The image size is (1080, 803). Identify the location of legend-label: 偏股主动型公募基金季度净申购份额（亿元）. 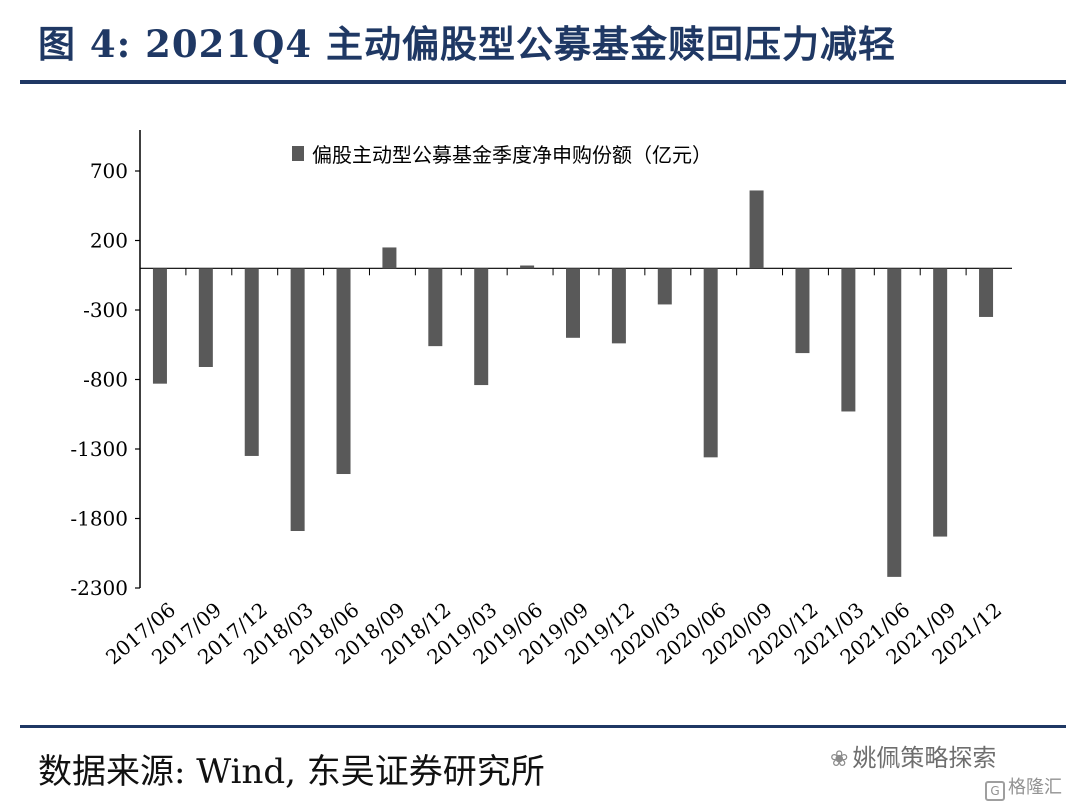
(512, 155).